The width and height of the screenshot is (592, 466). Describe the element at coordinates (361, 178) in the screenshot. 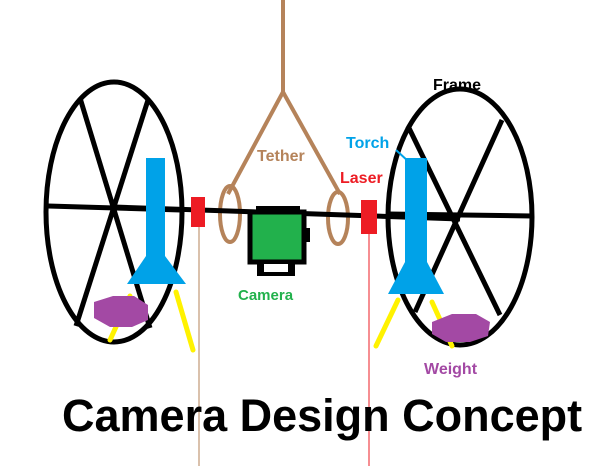

I see `laser-label: Laser` at that location.